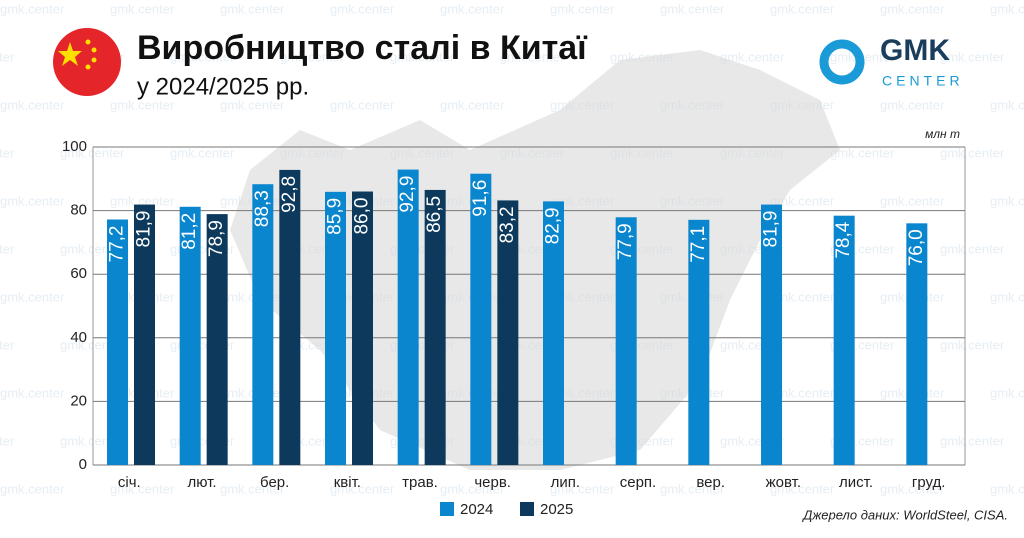  What do you see at coordinates (923, 81) in the screenshot?
I see `logo-subtext: CENTER` at bounding box center [923, 81].